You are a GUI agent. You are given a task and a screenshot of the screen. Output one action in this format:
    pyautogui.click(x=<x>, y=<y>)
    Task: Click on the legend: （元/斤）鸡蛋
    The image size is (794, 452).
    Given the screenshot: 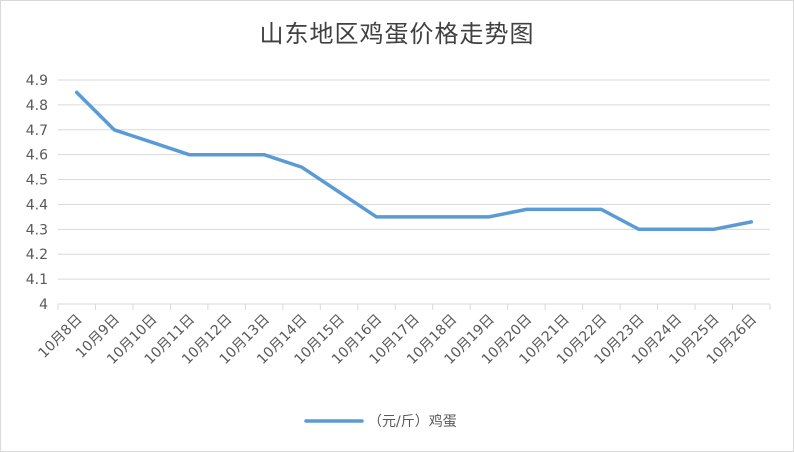 What is the action you would take?
    pyautogui.click(x=380, y=421)
    